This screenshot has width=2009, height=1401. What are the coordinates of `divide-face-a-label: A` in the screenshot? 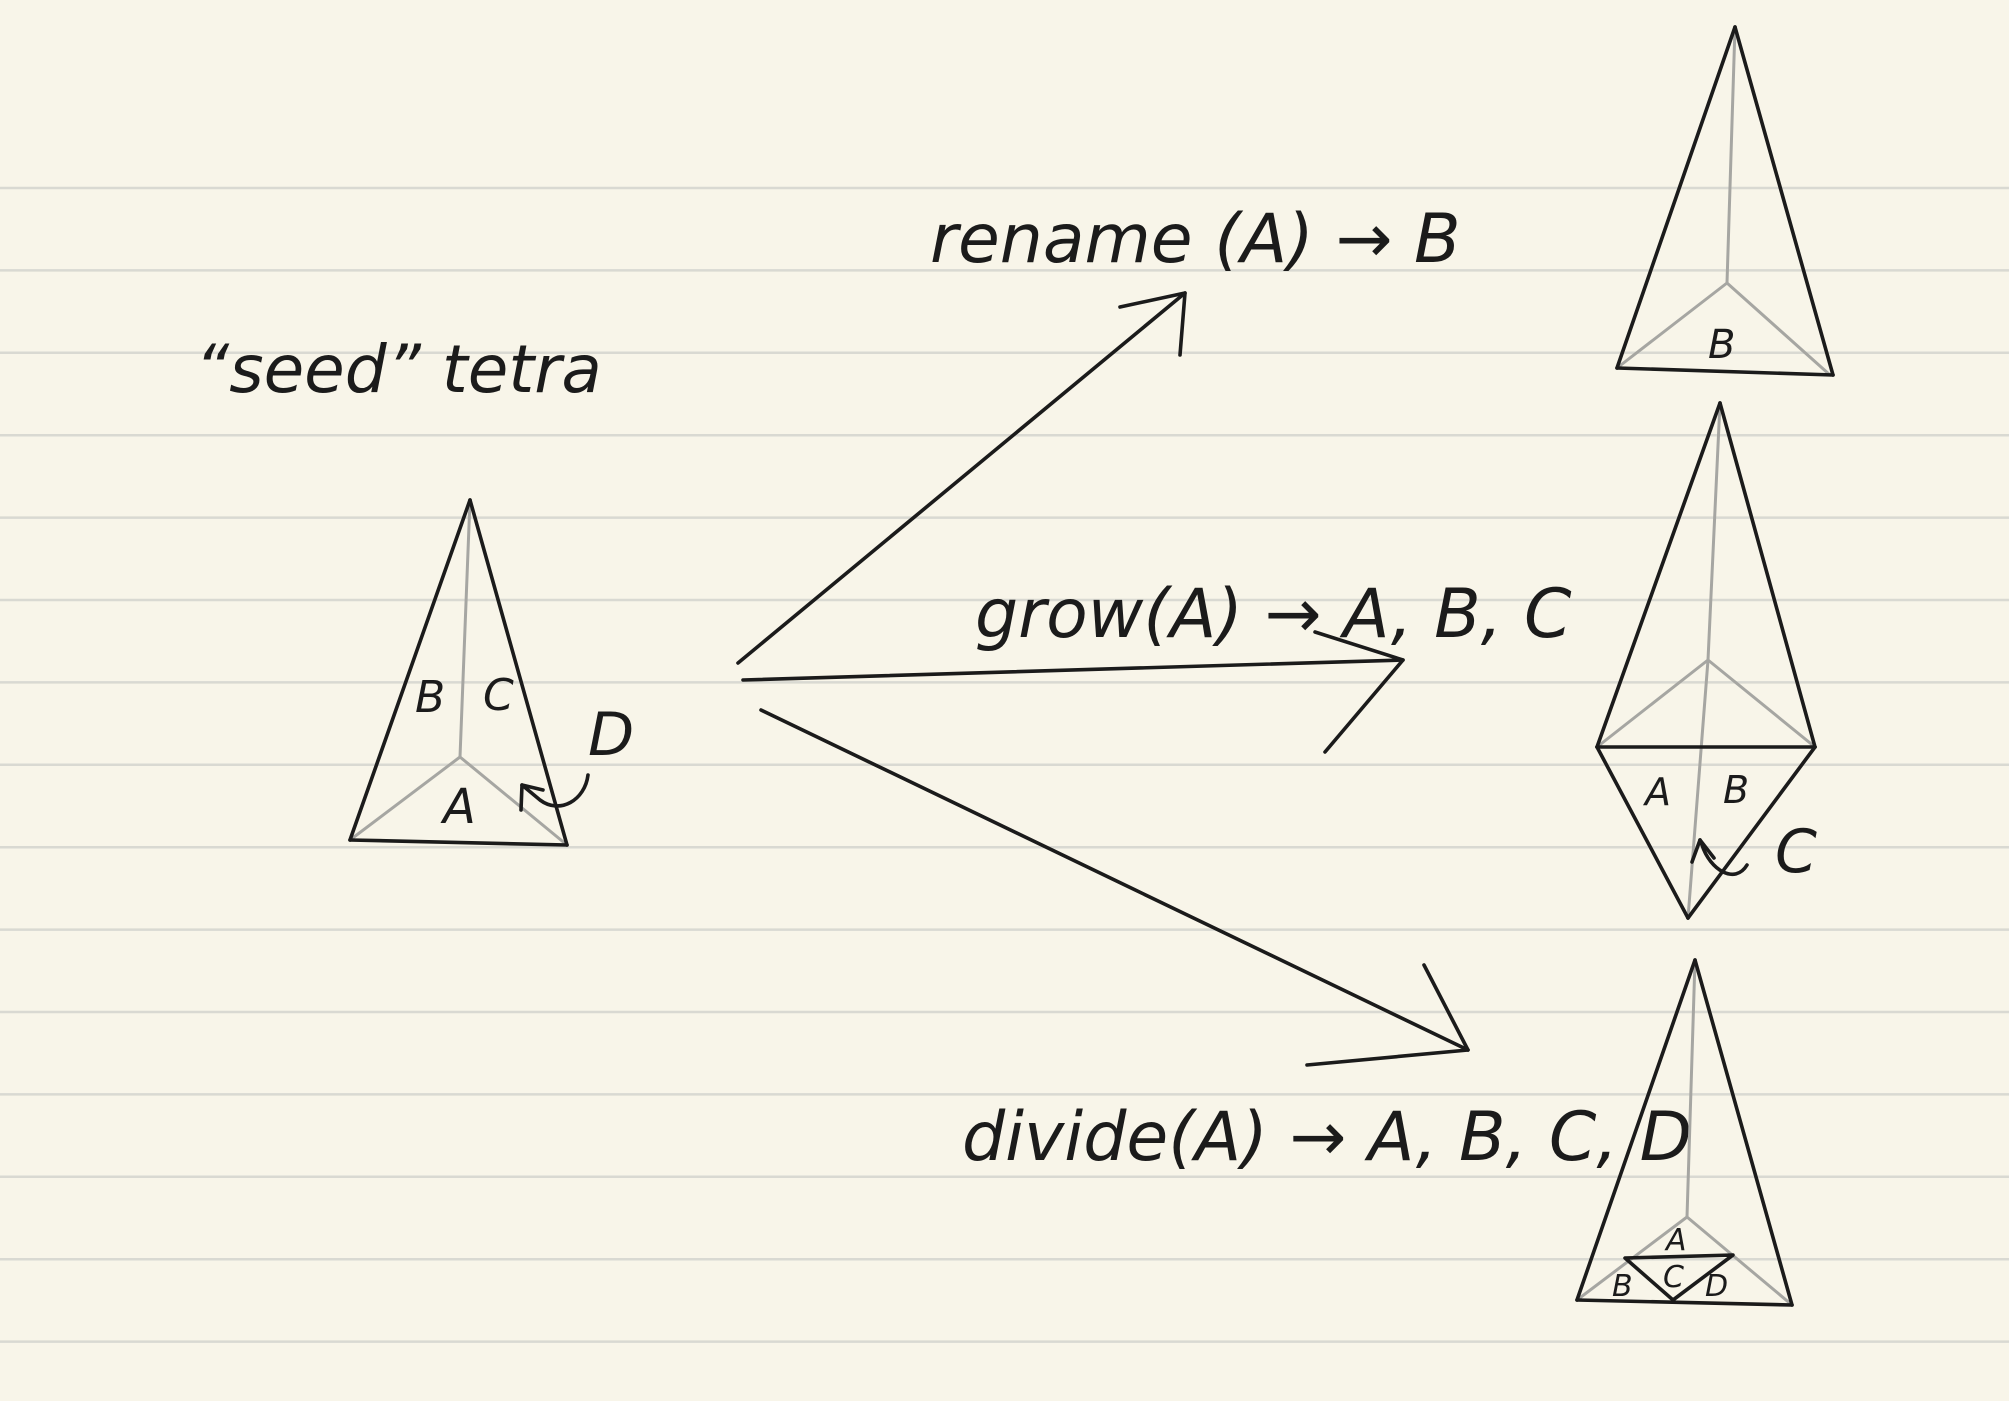 It's located at (1675, 1240).